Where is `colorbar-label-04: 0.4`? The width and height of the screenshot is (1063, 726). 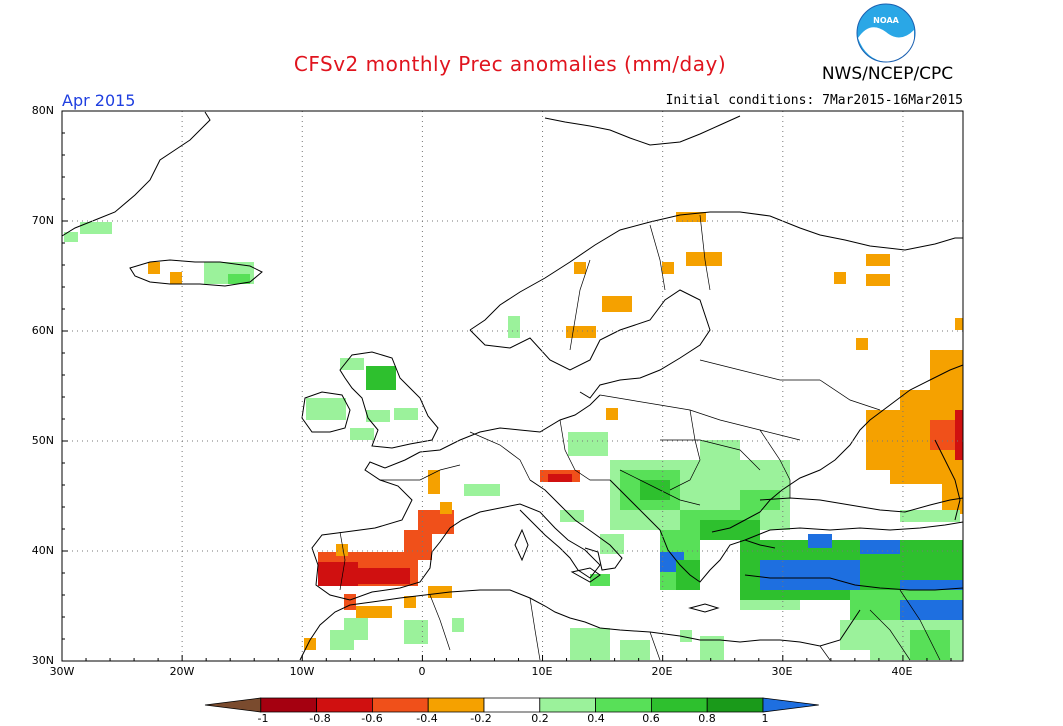 colorbar-label-04: 0.4 is located at coordinates (596, 718).